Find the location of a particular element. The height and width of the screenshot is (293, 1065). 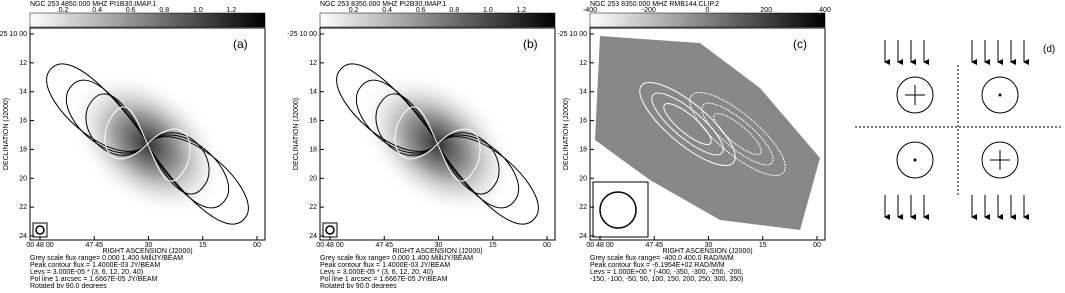

colorbar-tick-label: 200 is located at coordinates (766, 10).